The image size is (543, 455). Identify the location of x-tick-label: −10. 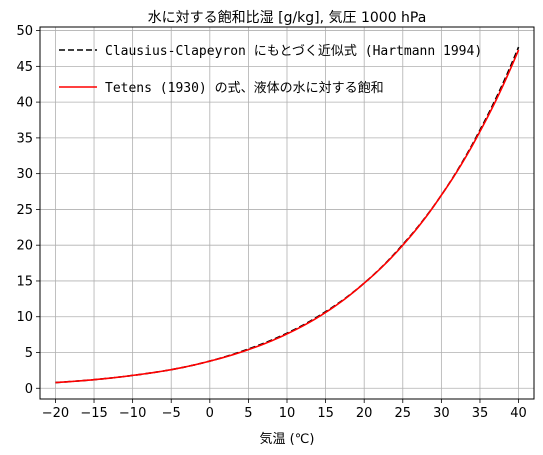
(132, 413).